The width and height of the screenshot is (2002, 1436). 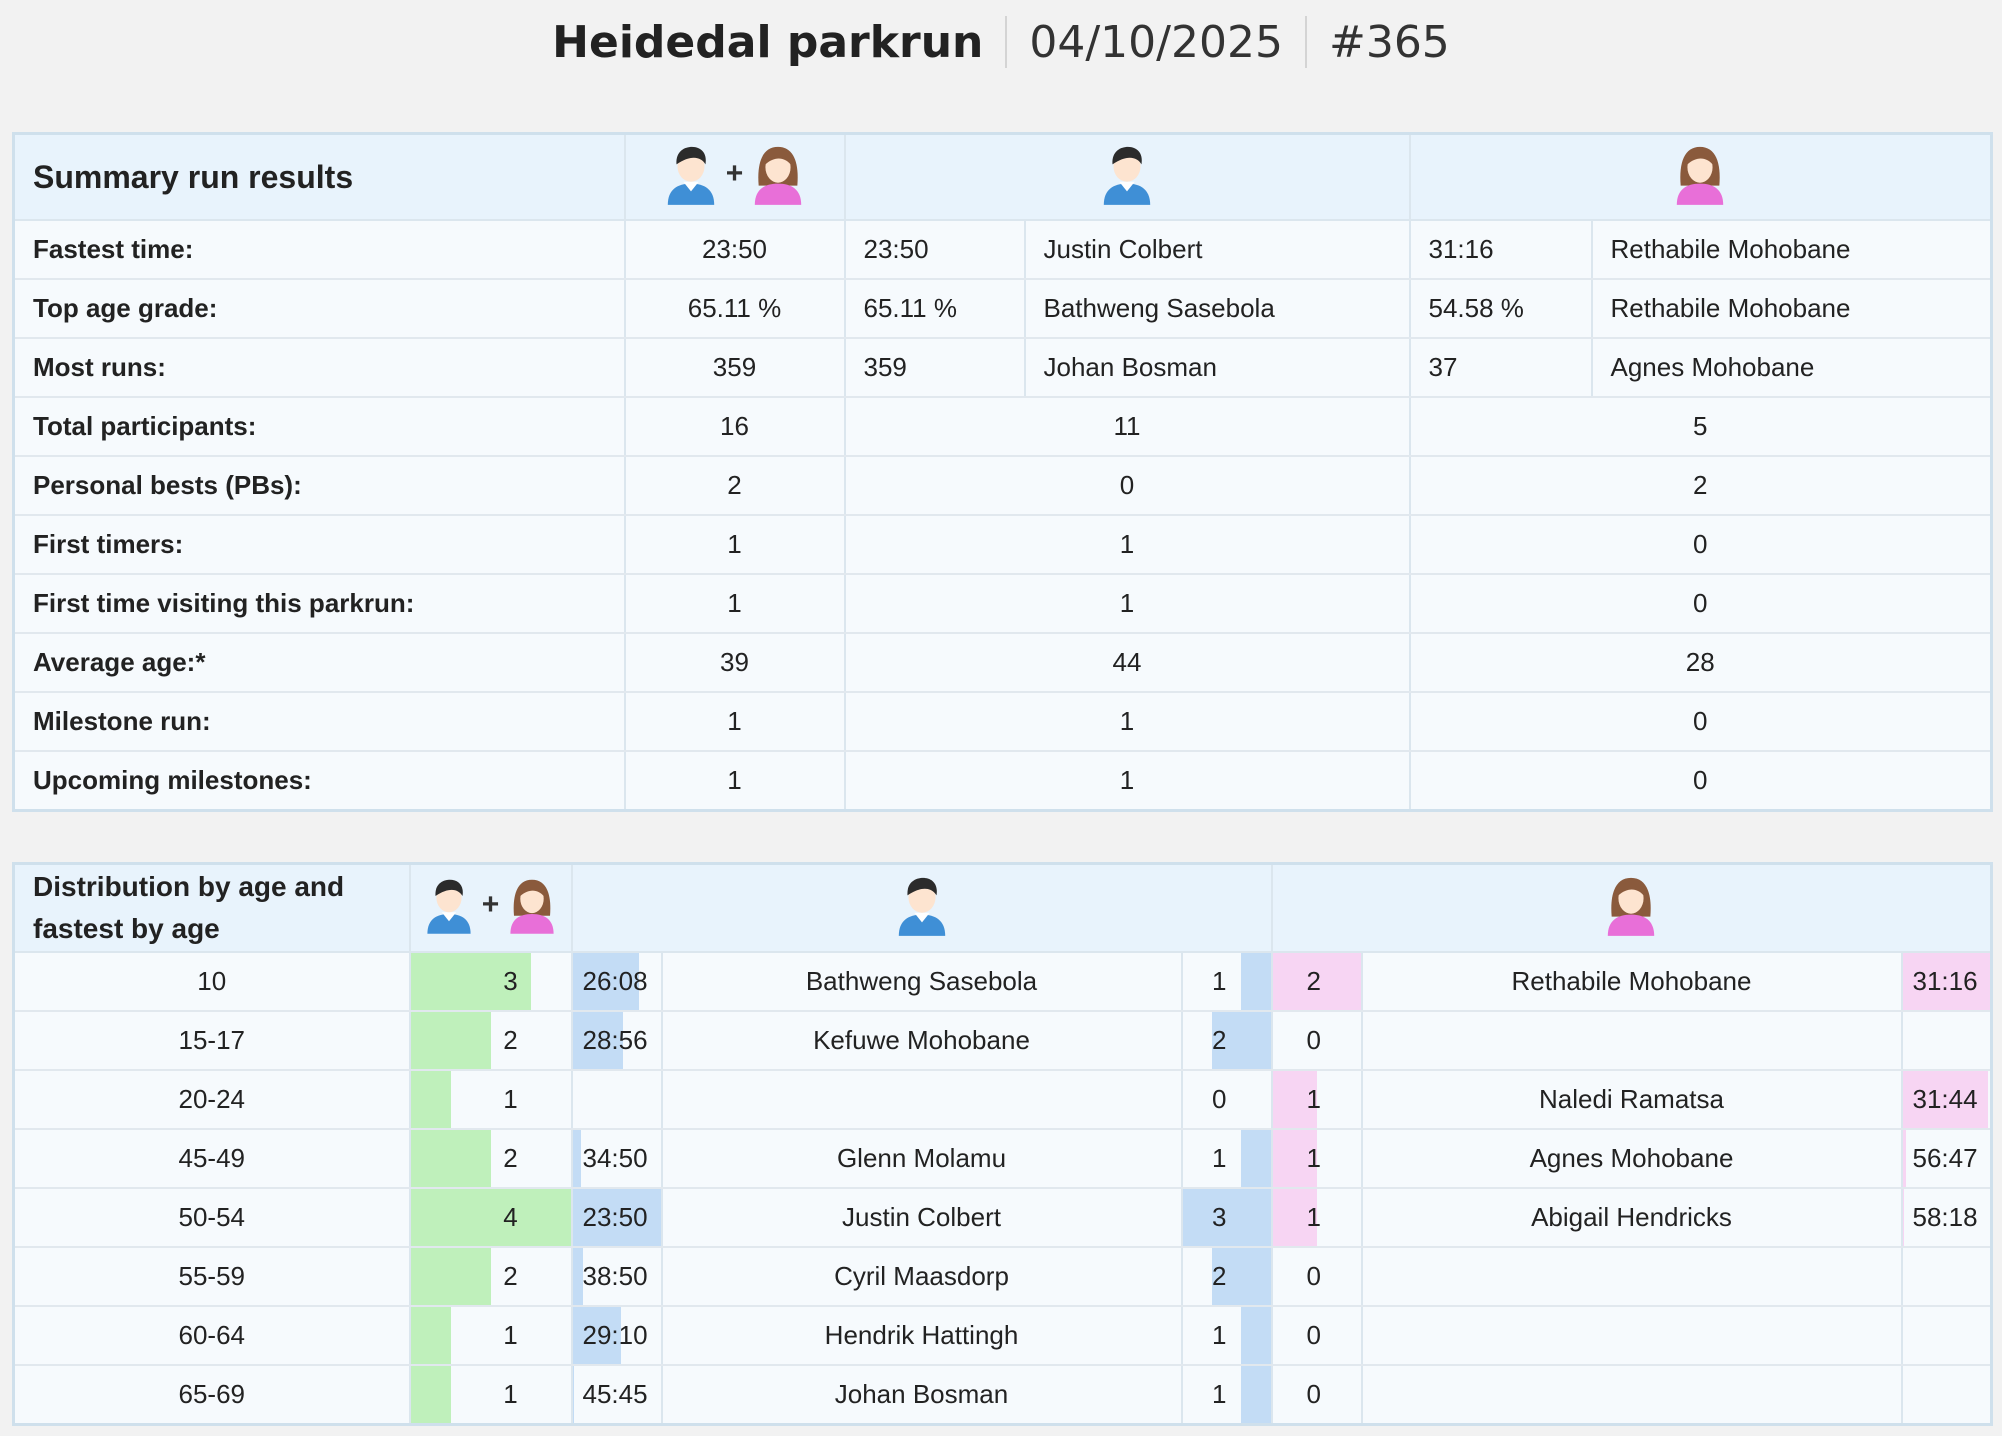 What do you see at coordinates (1002, 604) in the screenshot?
I see `summary-row: First time visiting this parkrun: 1 1 0` at bounding box center [1002, 604].